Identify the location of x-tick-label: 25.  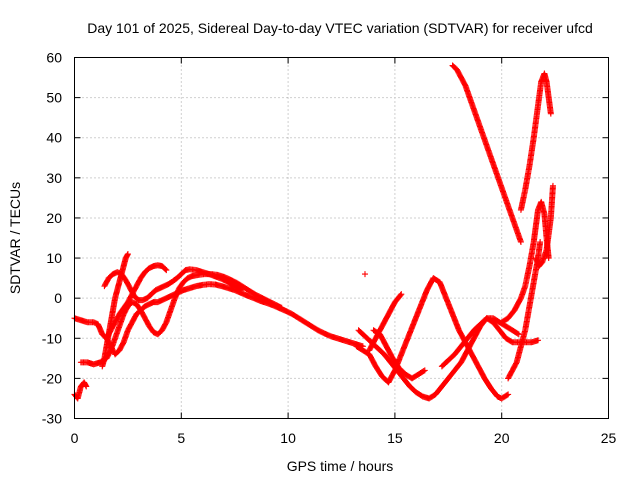
(609, 438).